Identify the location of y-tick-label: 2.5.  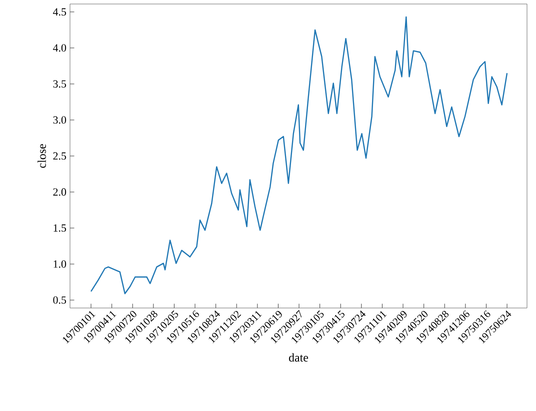
(59, 156).